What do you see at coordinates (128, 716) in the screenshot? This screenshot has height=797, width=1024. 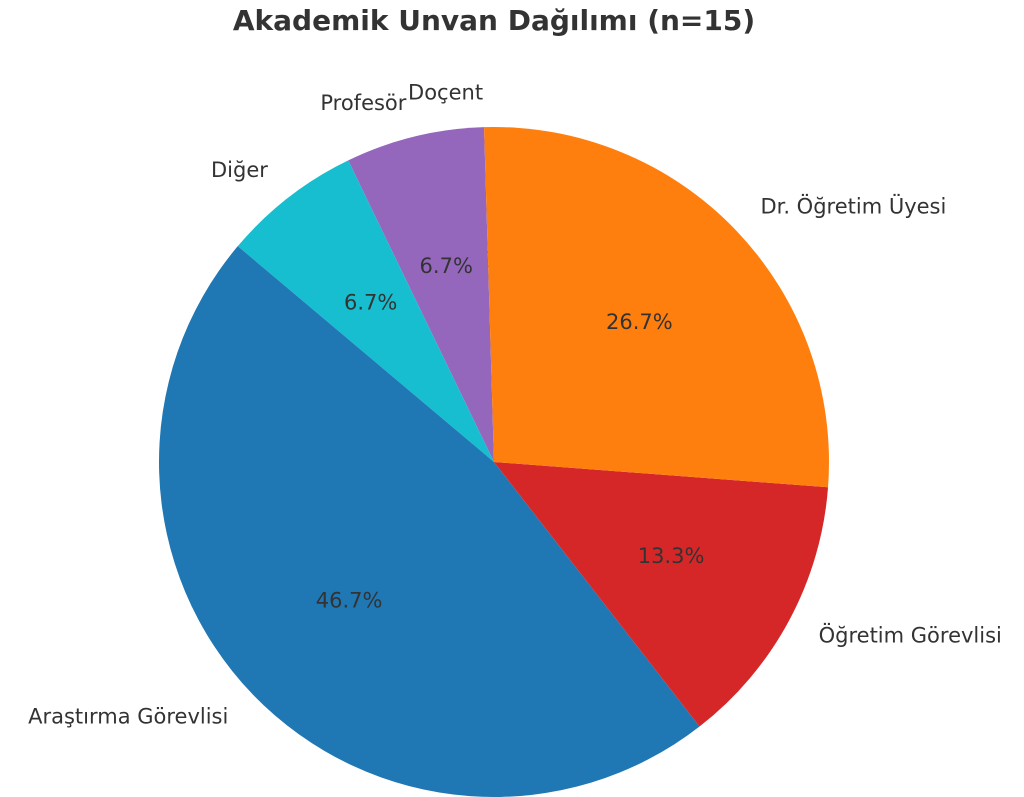 I see `slice-label: Araştırma Görevlisi` at bounding box center [128, 716].